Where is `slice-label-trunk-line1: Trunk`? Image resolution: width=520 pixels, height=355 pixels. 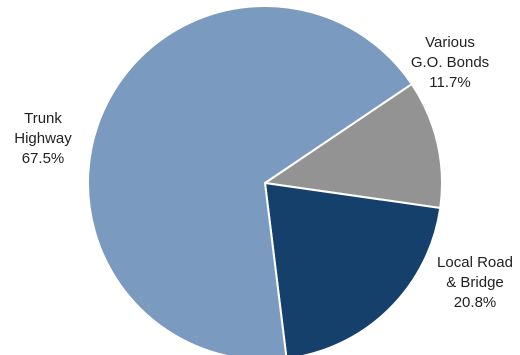 slice-label-trunk-line1: Trunk is located at coordinates (43, 118).